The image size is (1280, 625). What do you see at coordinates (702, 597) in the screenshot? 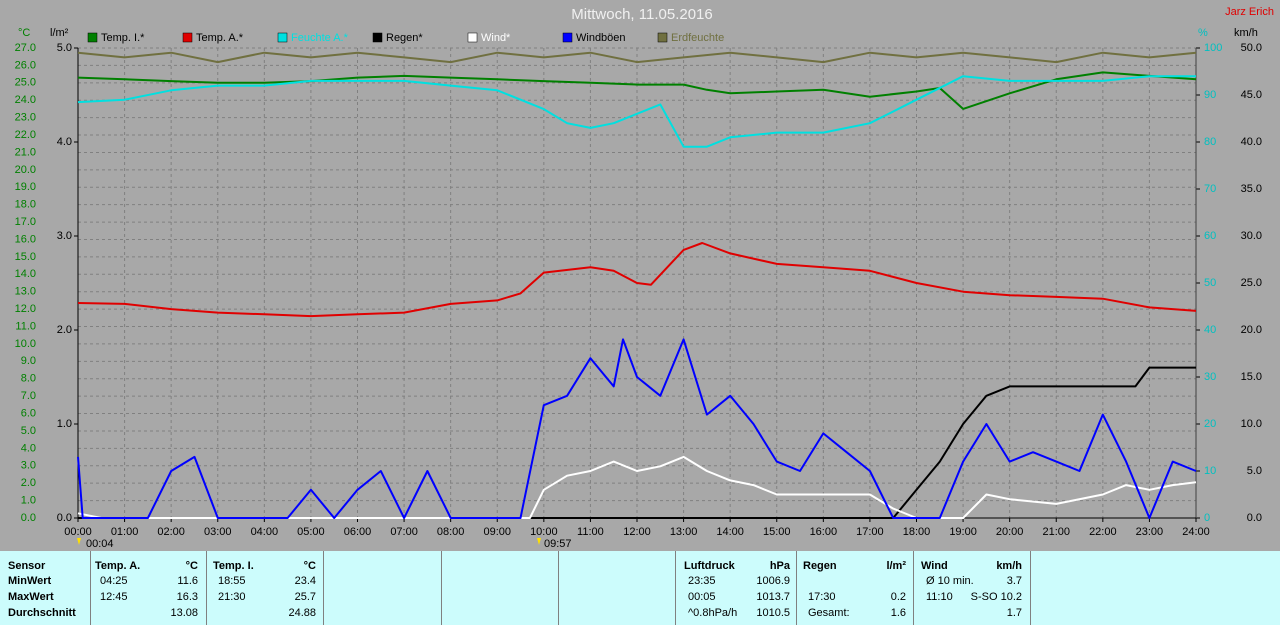
I see `stats-cell: 00:05` at bounding box center [702, 597].